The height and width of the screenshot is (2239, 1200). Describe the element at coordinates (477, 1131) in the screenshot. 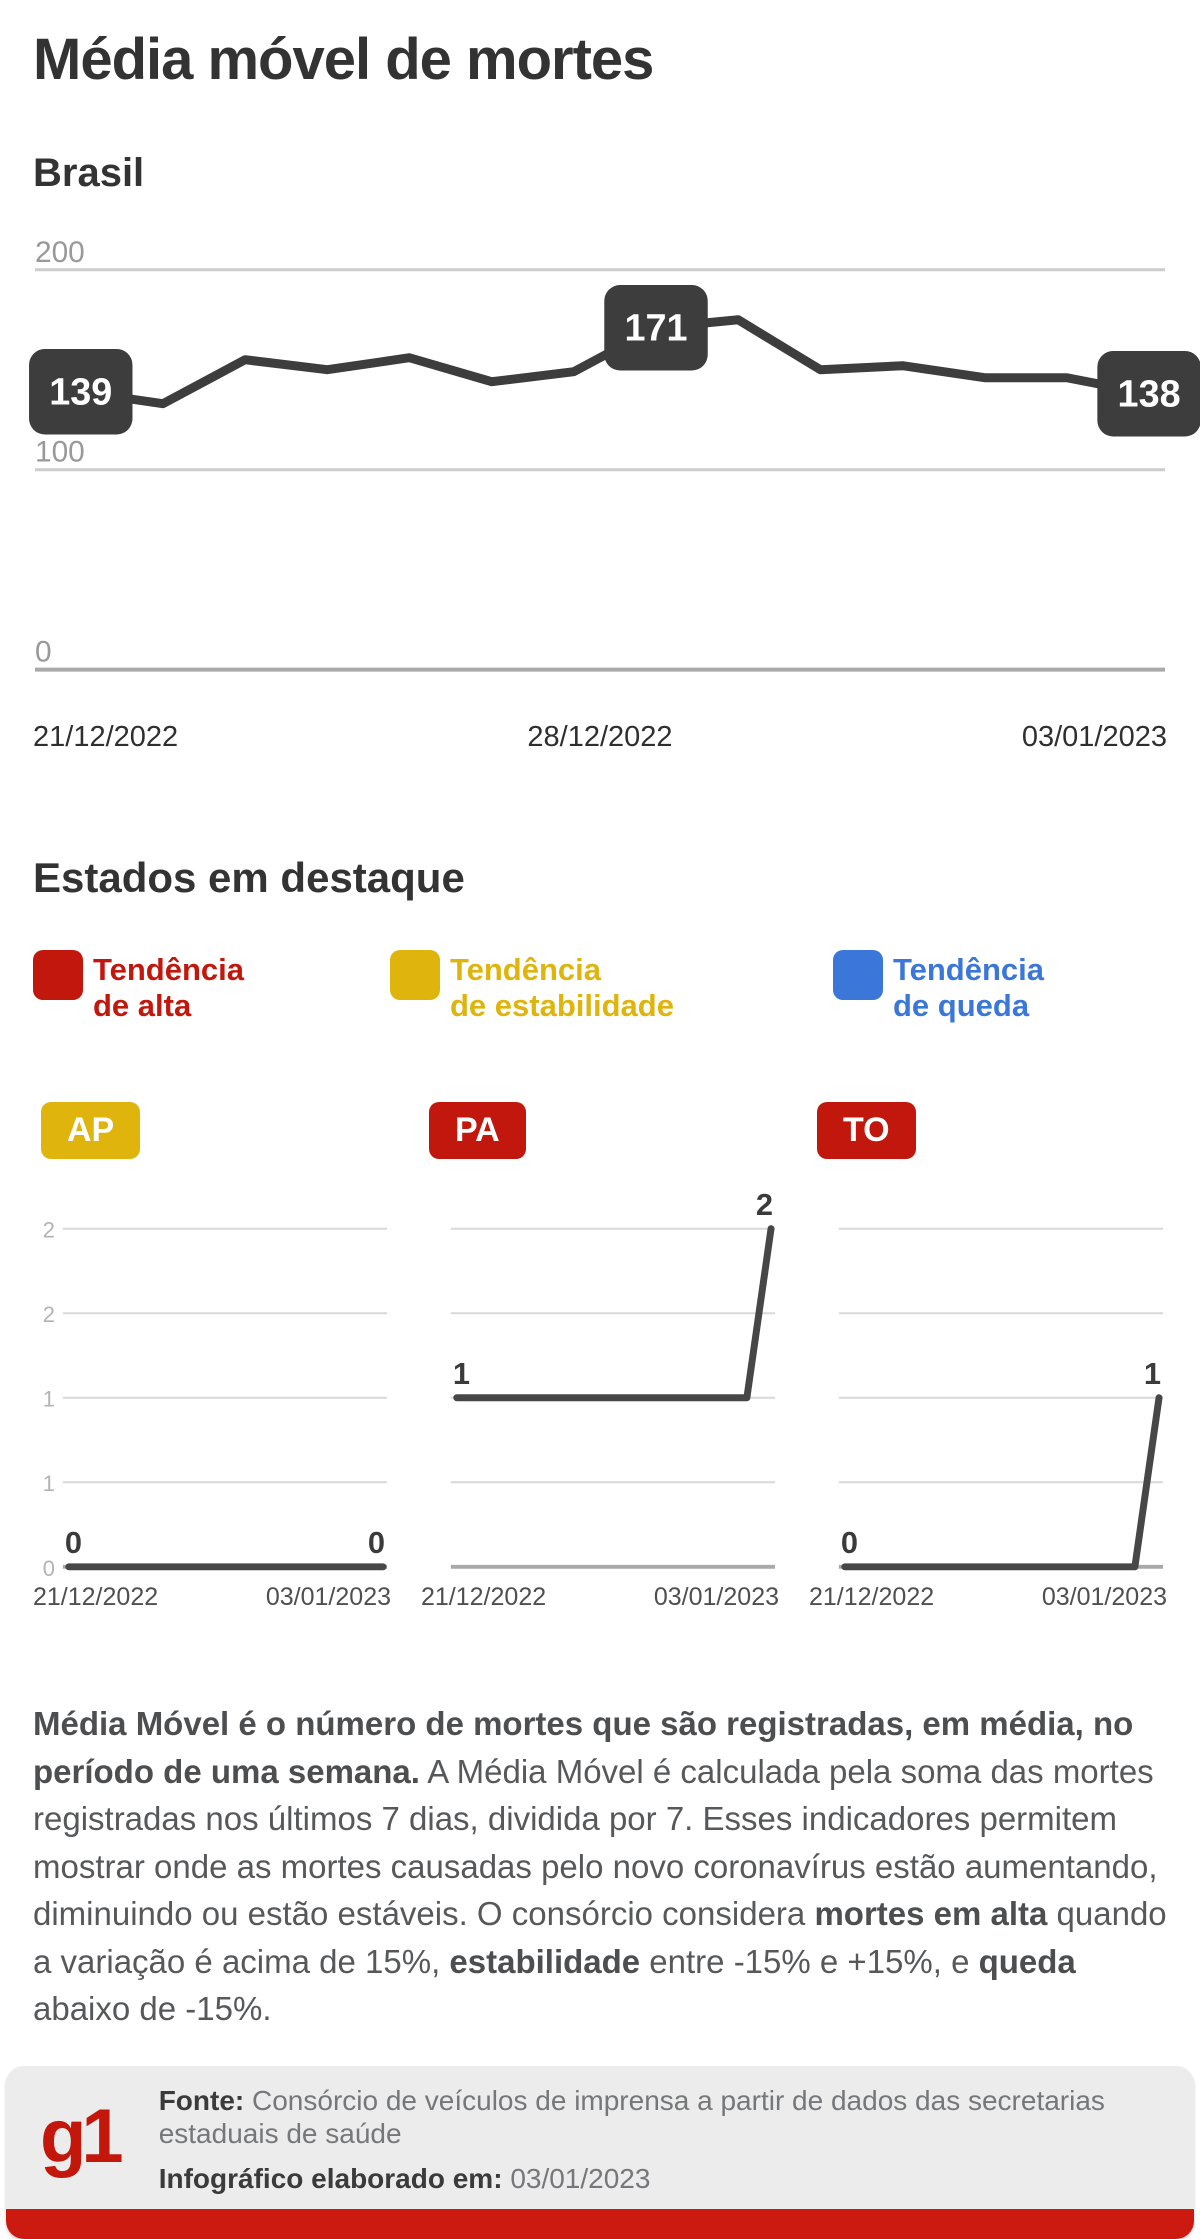

I see `pa-badge: PA` at that location.